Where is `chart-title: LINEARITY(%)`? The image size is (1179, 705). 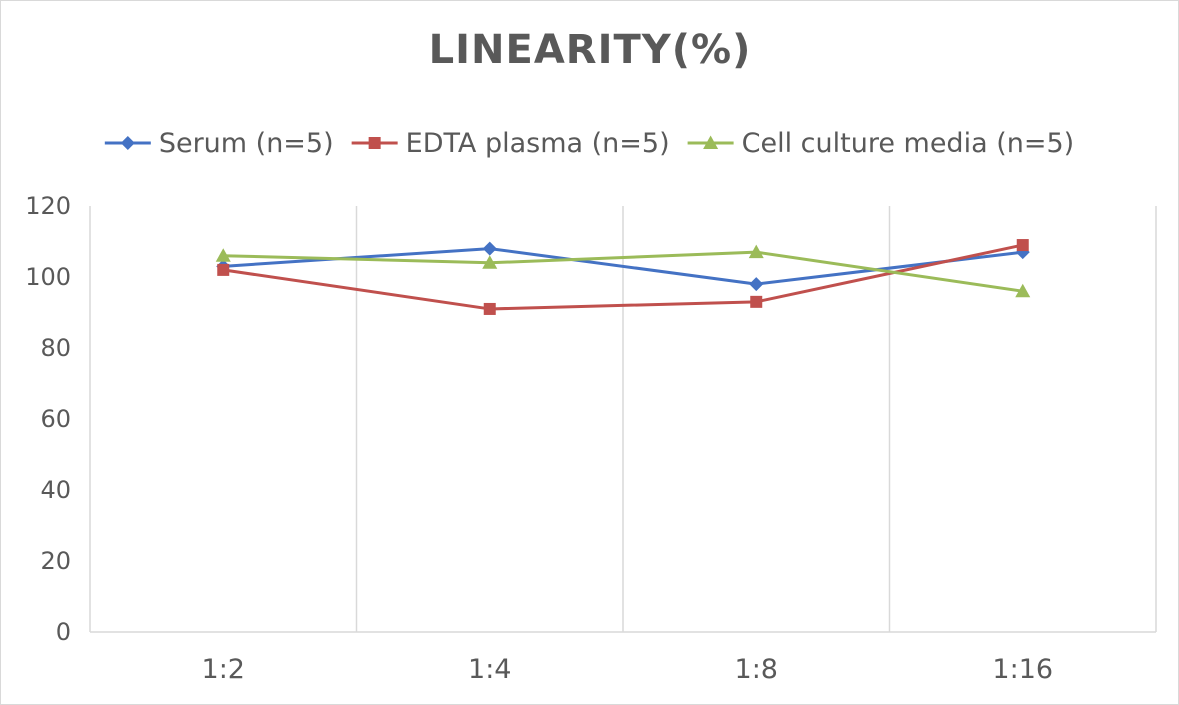
chart-title: LINEARITY(%) is located at coordinates (590, 50).